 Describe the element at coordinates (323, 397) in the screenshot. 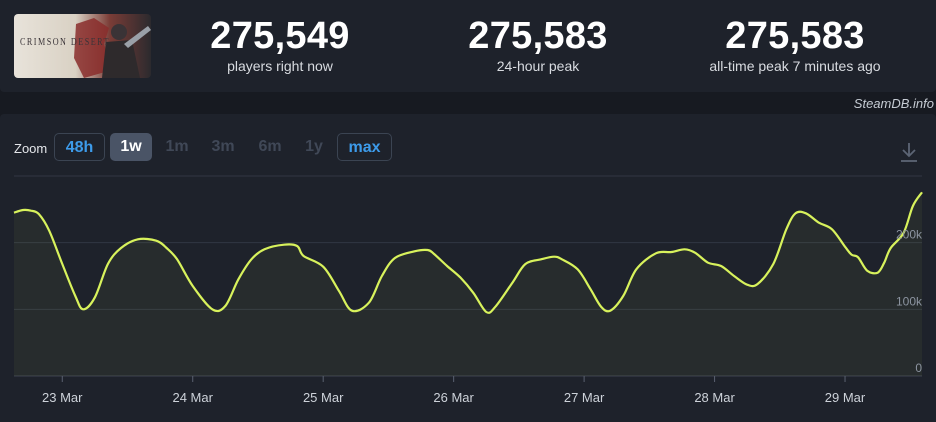

I see `x-tick-label: 25 Mar` at that location.